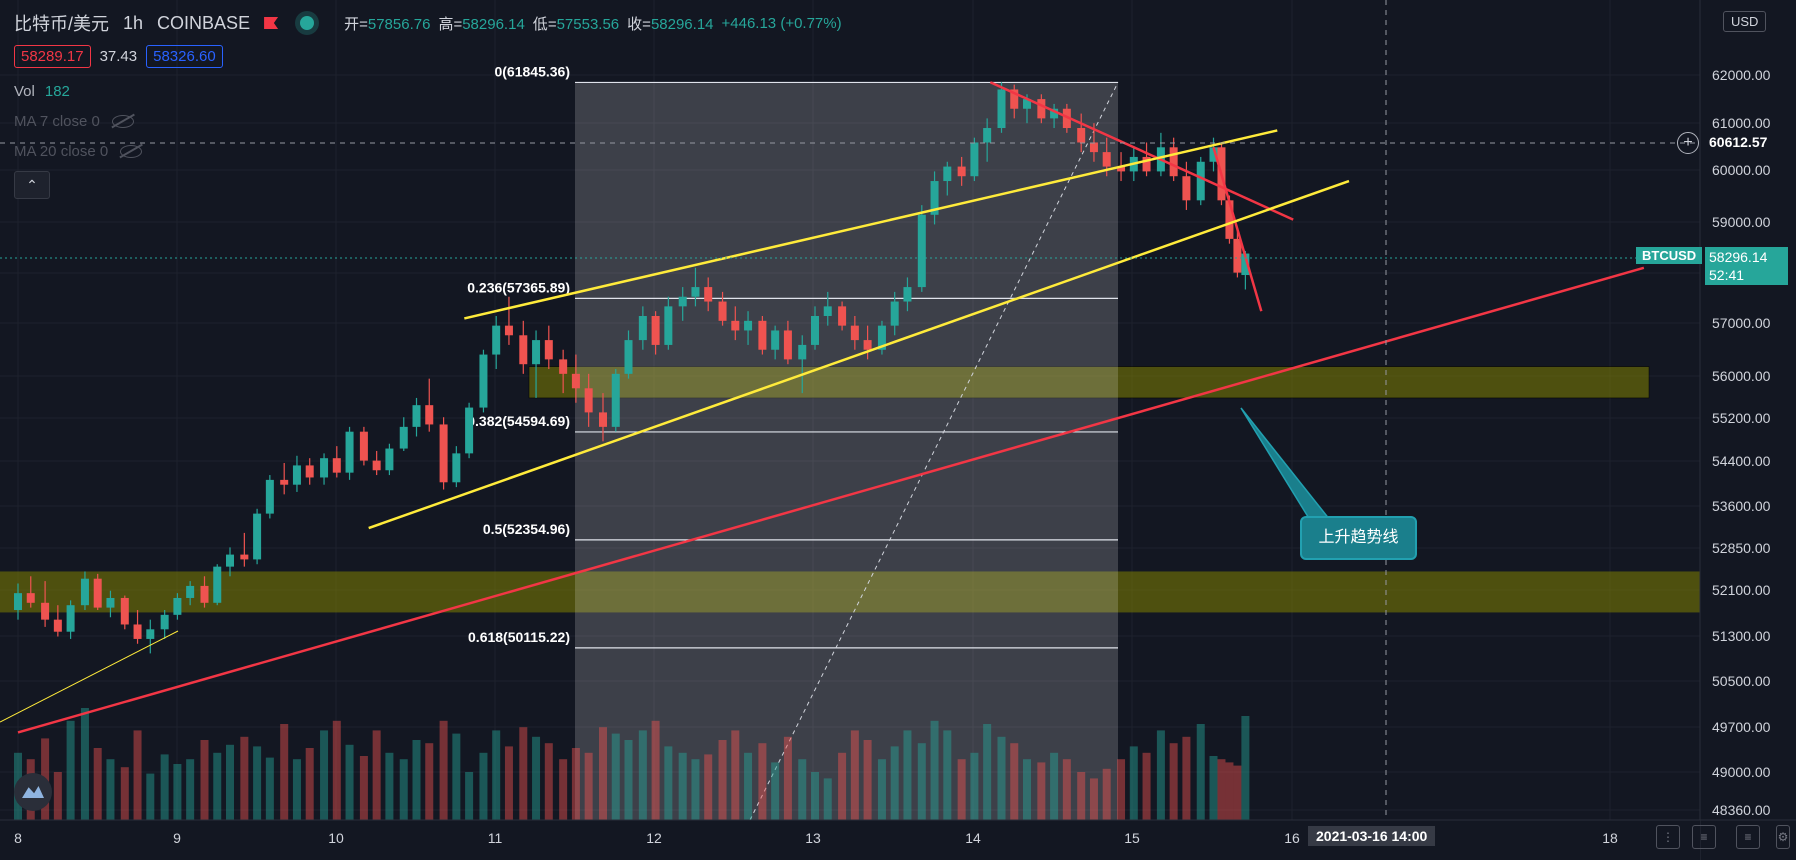 The height and width of the screenshot is (860, 1796). I want to click on tradingview-logo-icon, so click(33, 792).